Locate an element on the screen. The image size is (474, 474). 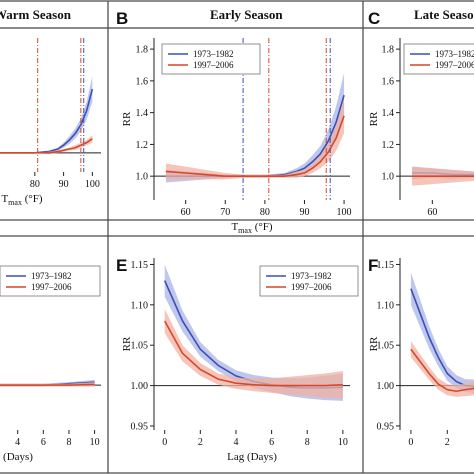
x-axis-label: Lag (Days) is located at coordinates (252, 457).